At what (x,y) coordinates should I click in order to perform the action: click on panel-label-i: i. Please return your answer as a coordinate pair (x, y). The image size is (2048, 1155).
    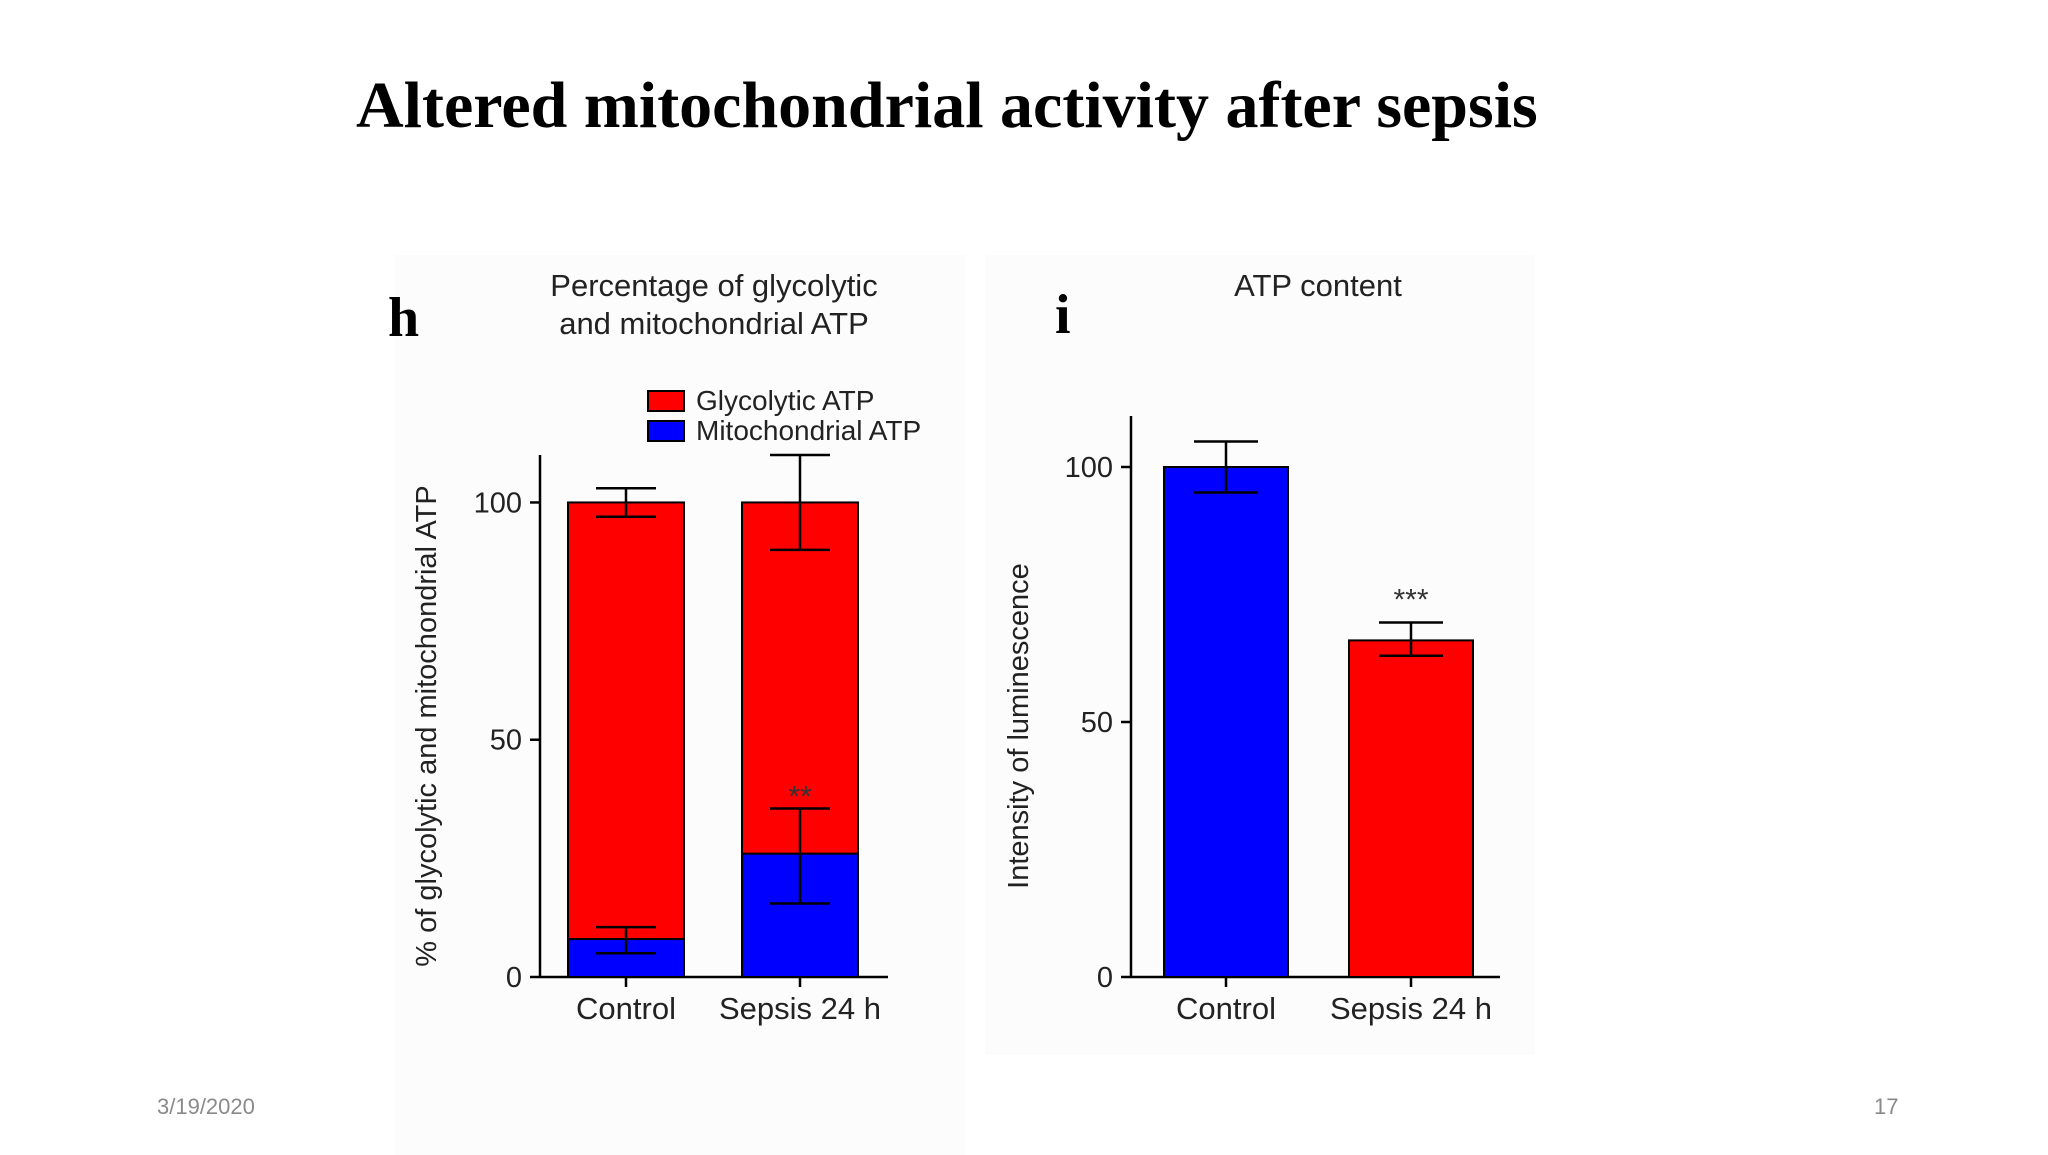
    Looking at the image, I should click on (1063, 315).